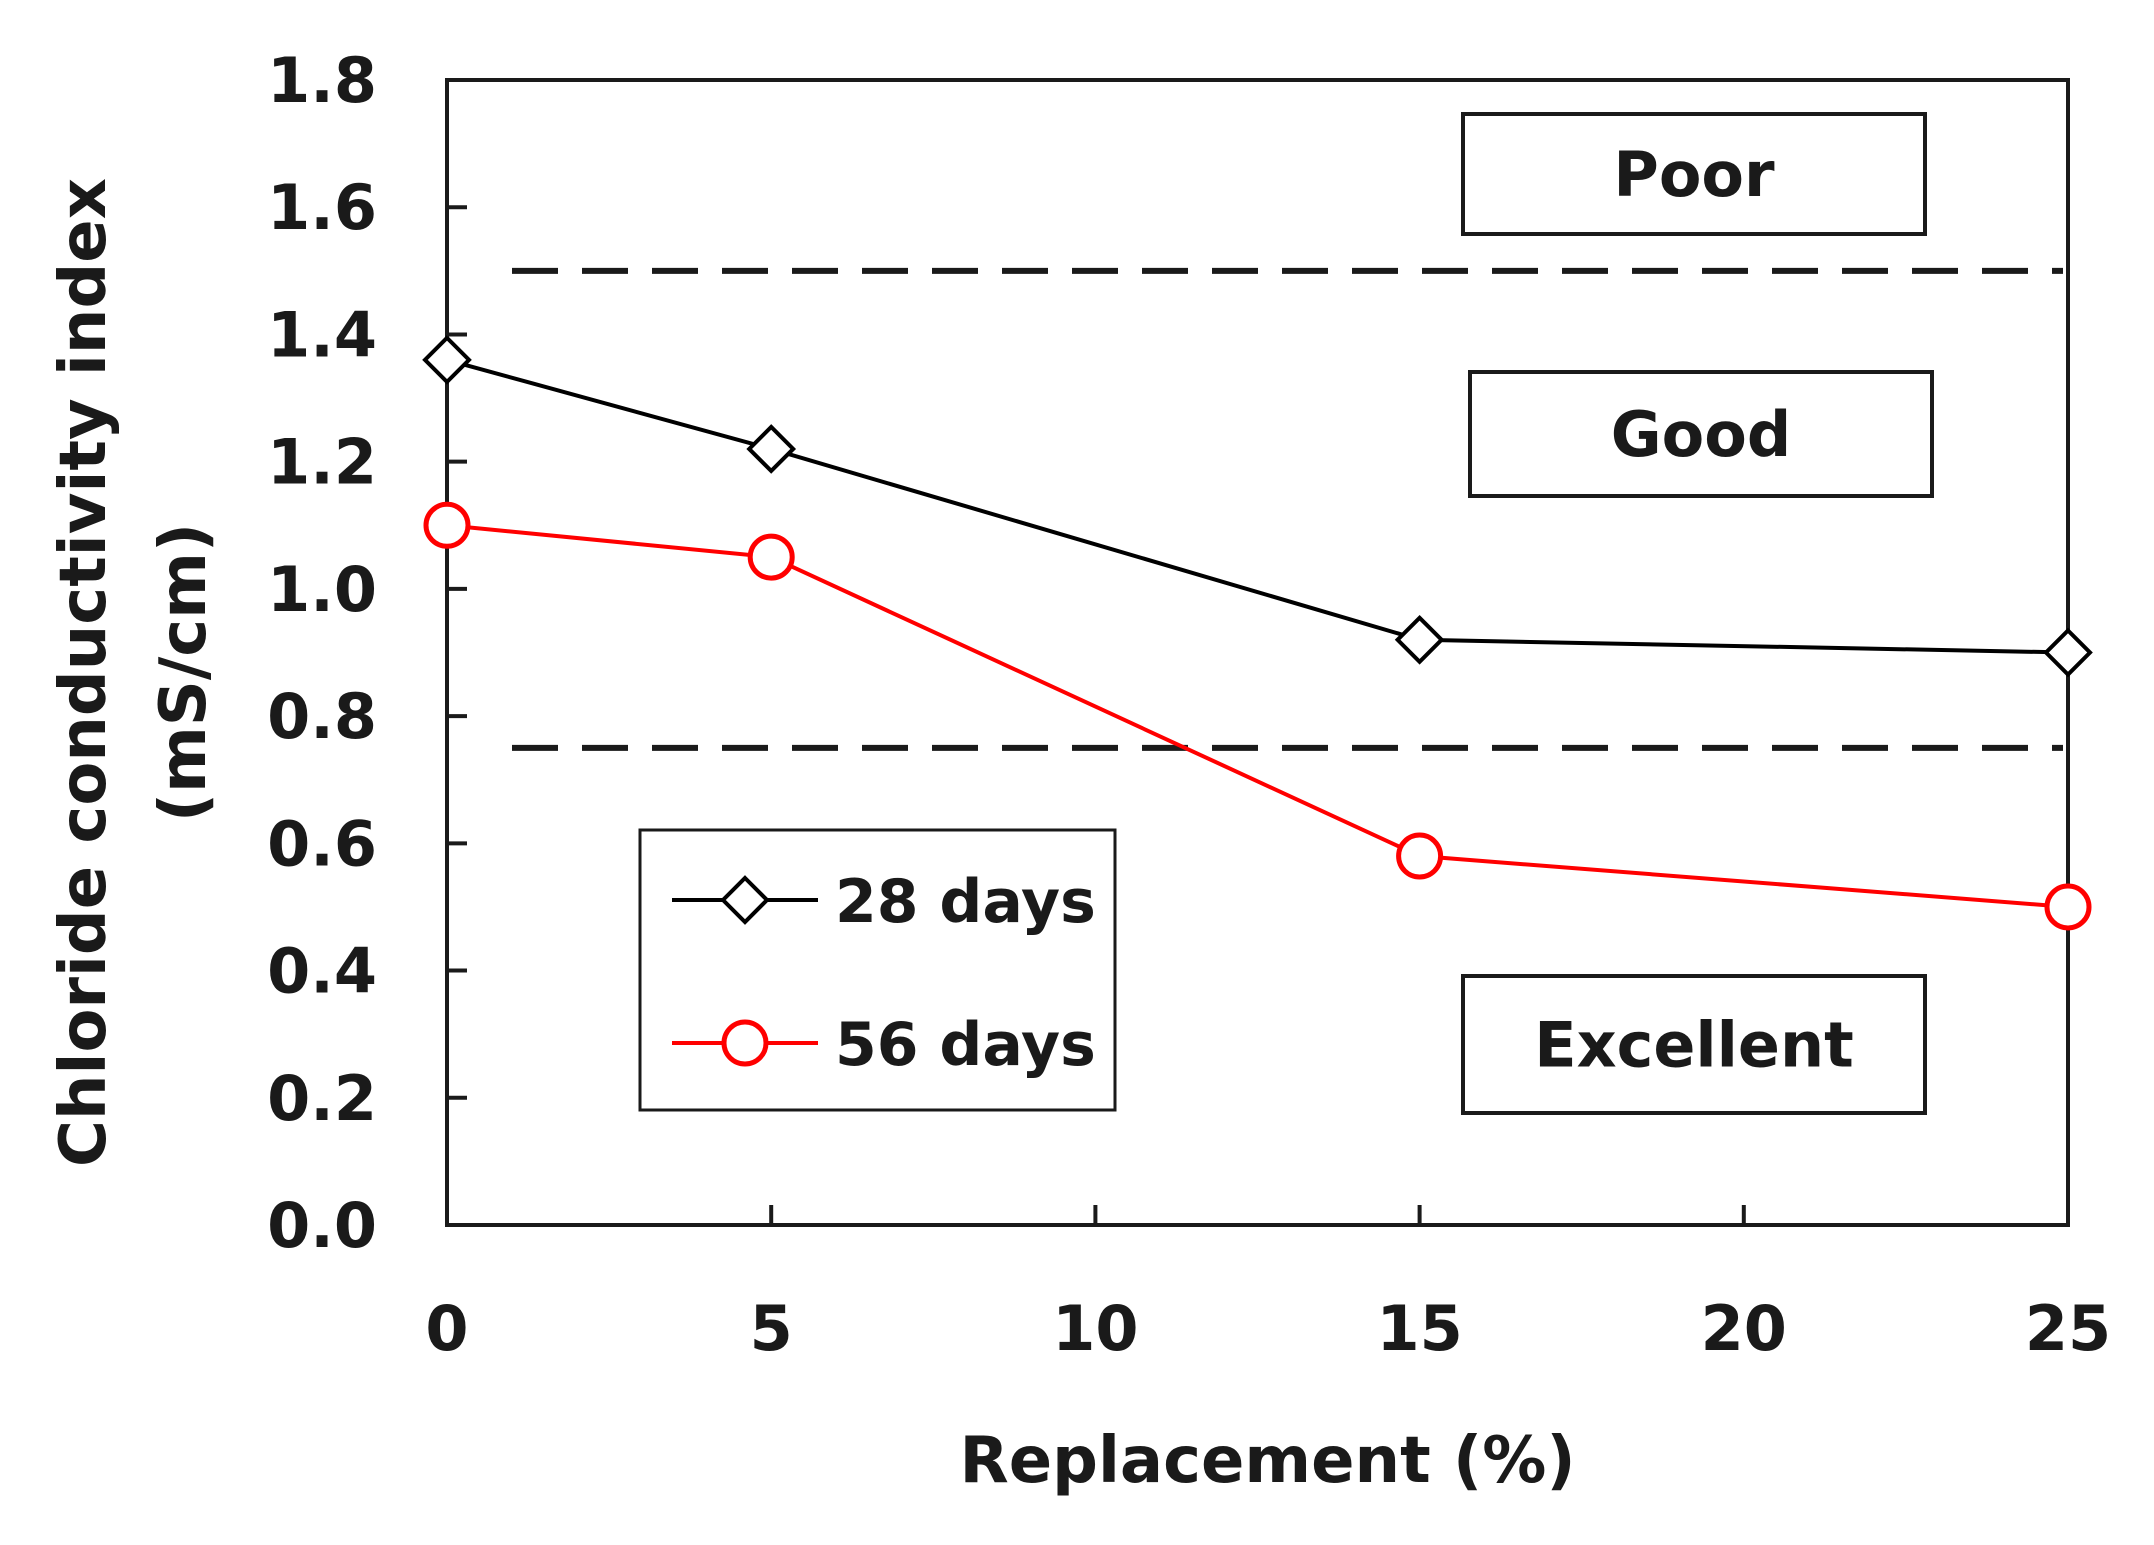  I want to click on y-tick-label: 1.8, so click(322, 80).